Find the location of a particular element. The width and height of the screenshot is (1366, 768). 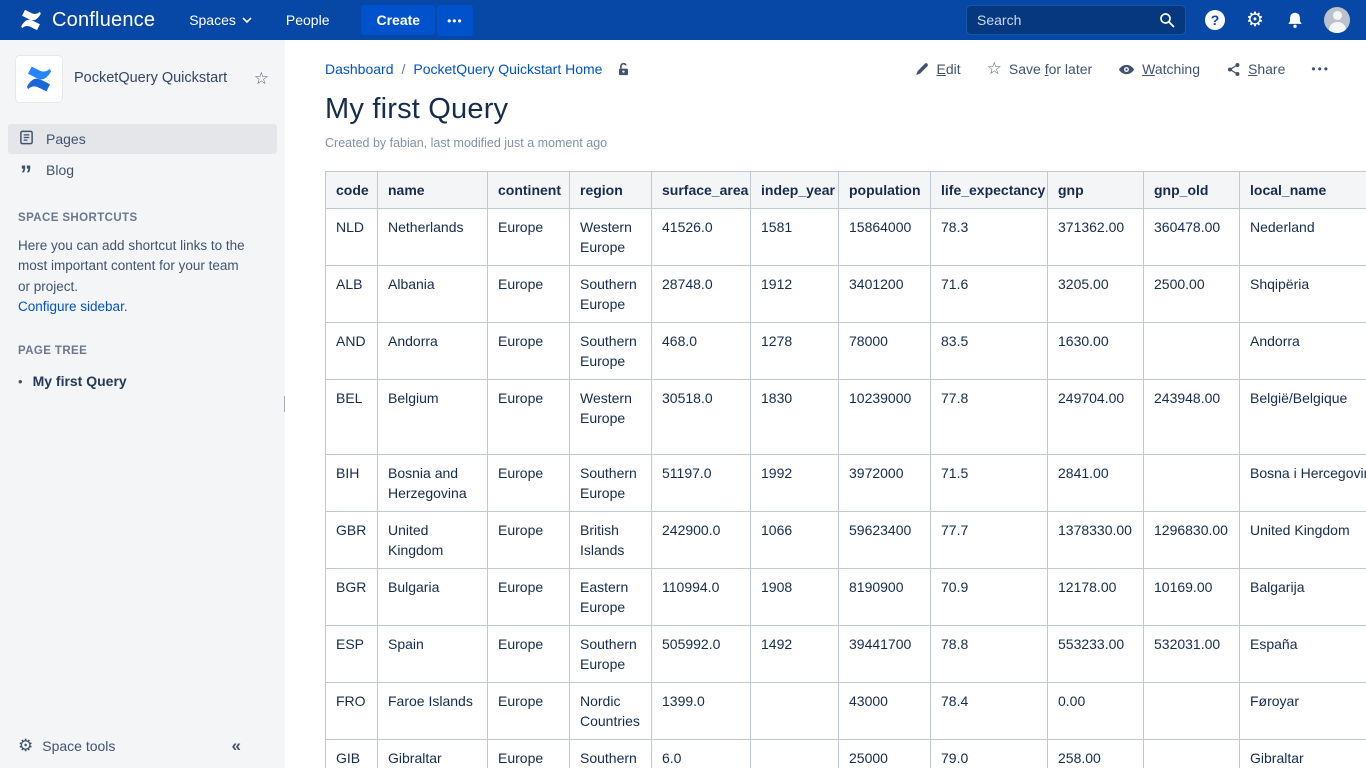

table-cell: Bosna i Hercegovina is located at coordinates (1302, 483).